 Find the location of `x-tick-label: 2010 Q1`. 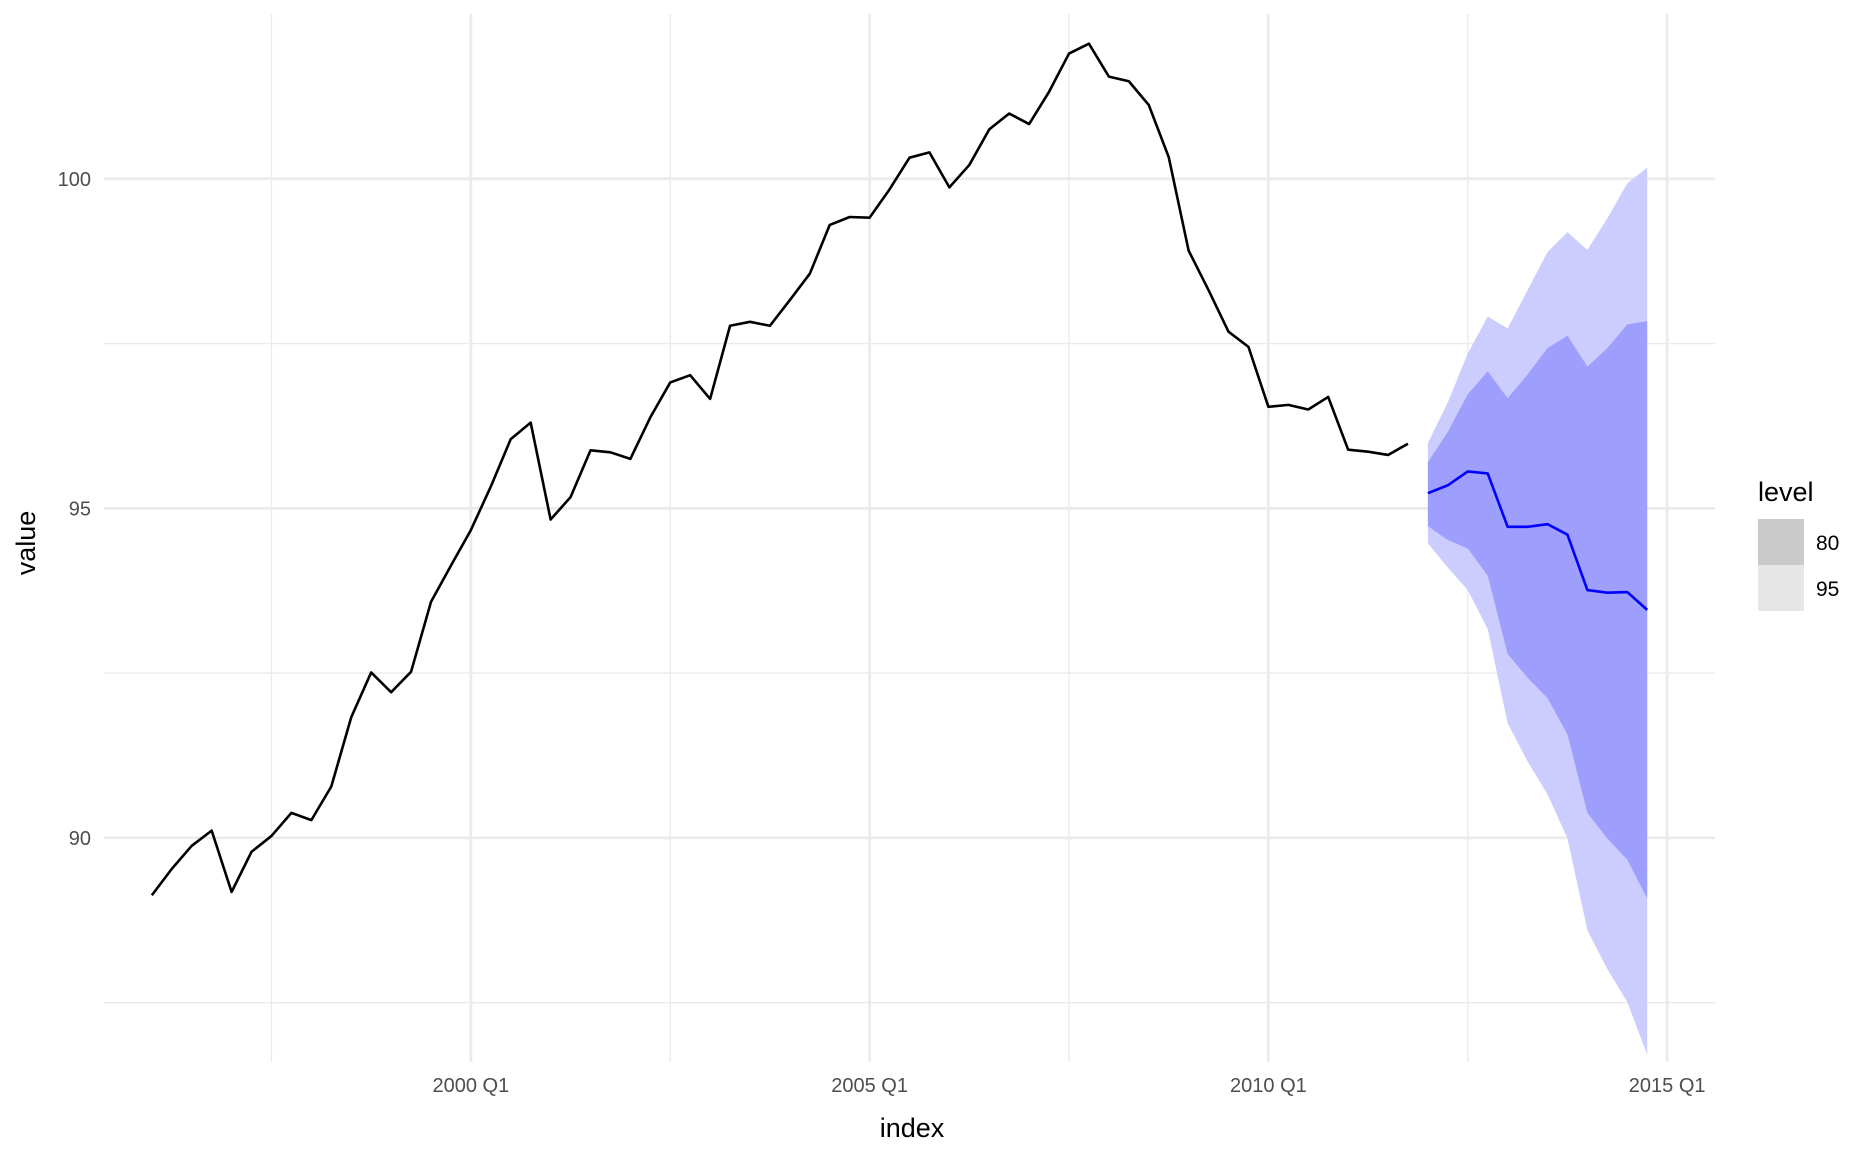

x-tick-label: 2010 Q1 is located at coordinates (1268, 1086).